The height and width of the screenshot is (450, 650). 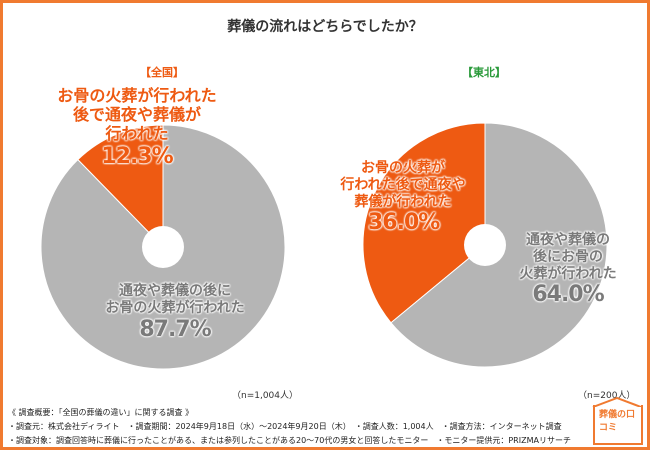 What do you see at coordinates (568, 240) in the screenshot?
I see `label-line: 通夜や葬儀の` at bounding box center [568, 240].